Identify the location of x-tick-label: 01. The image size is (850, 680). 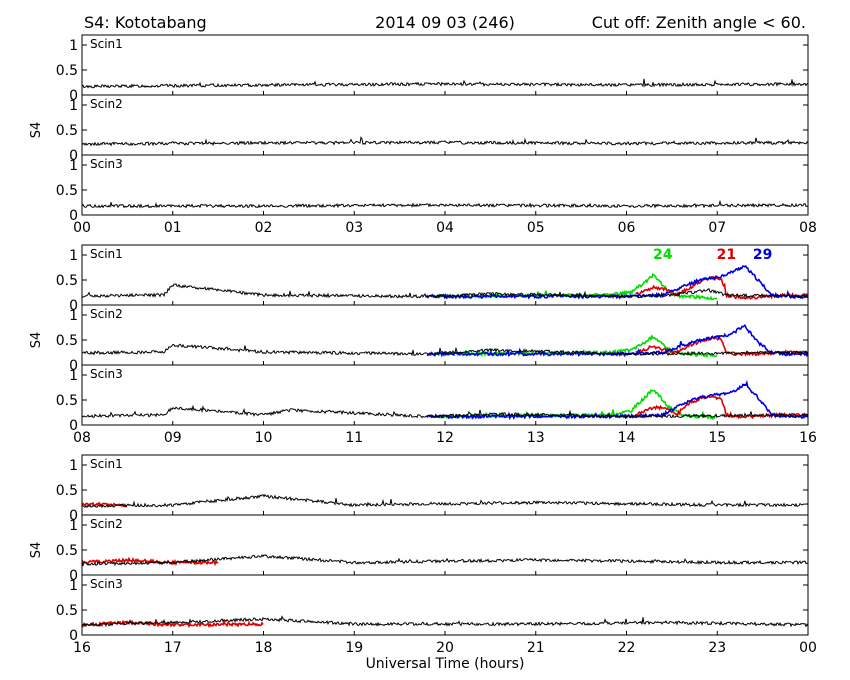
(173, 228).